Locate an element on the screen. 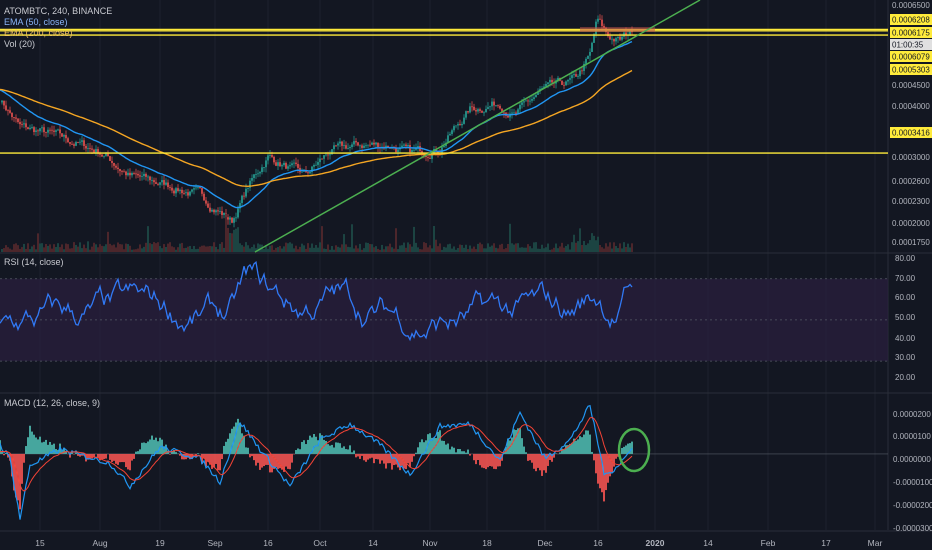  rsi-axis-label: 60.00 is located at coordinates (905, 297).